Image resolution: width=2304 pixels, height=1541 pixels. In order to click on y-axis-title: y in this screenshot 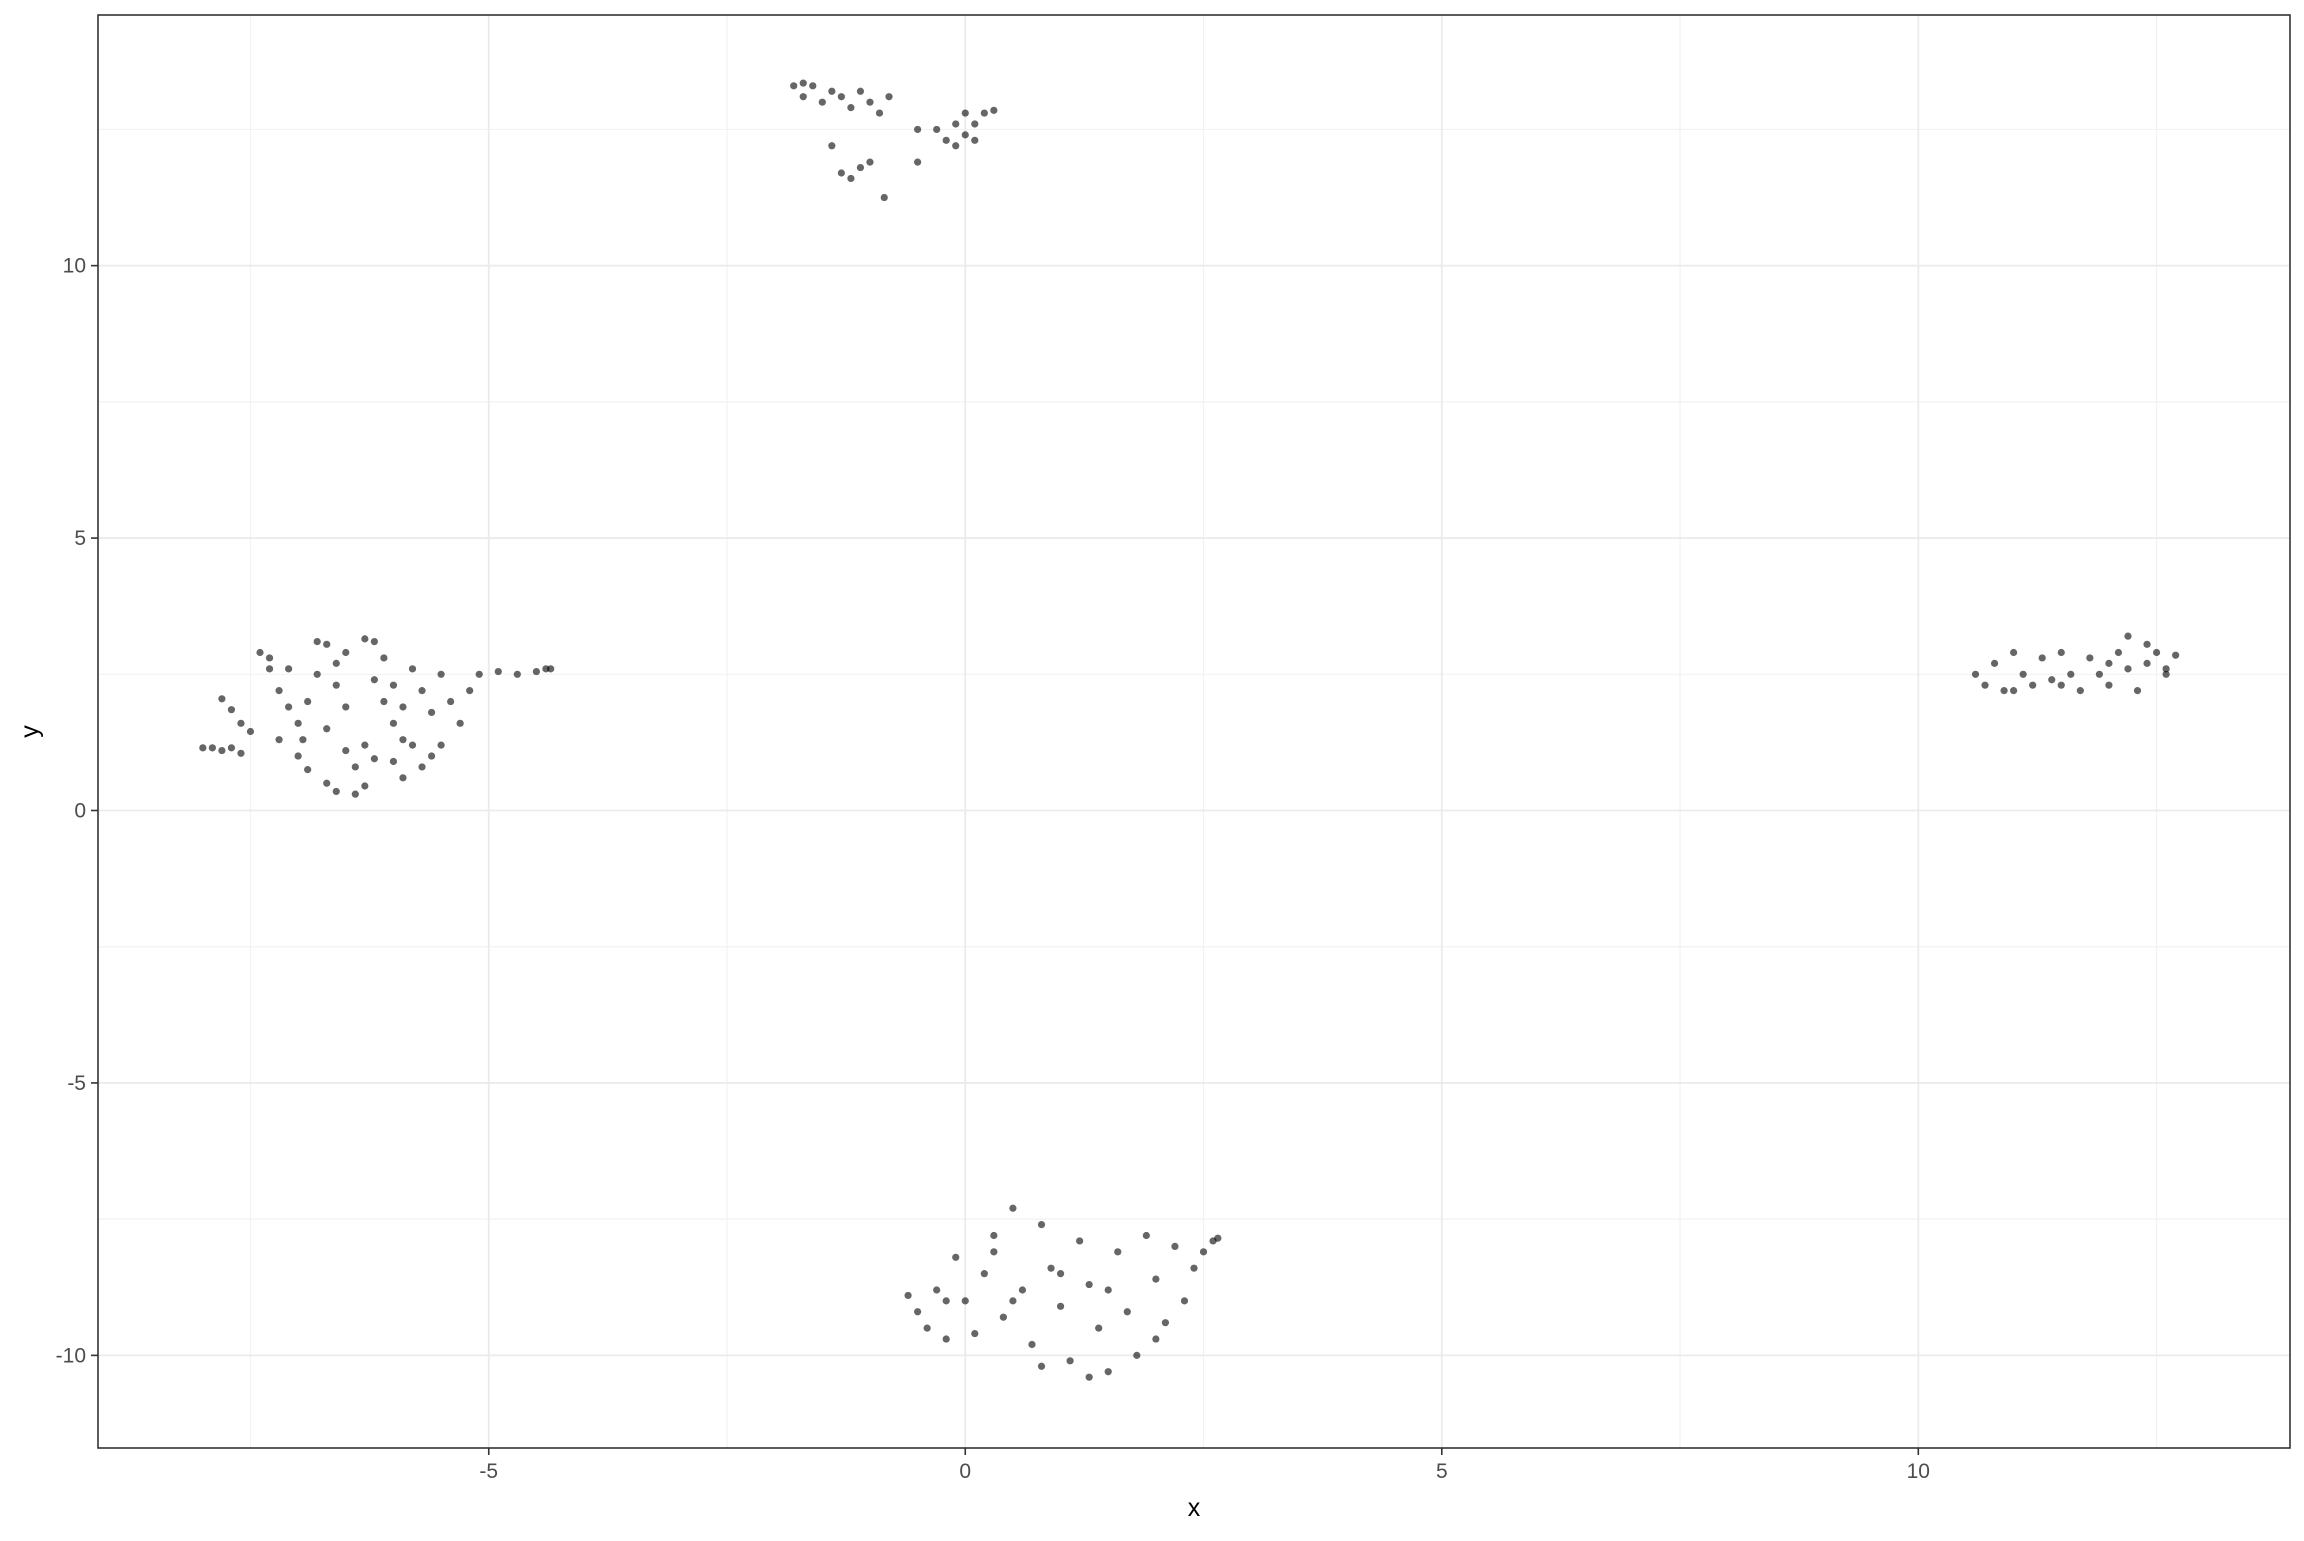, I will do `click(30, 731)`.